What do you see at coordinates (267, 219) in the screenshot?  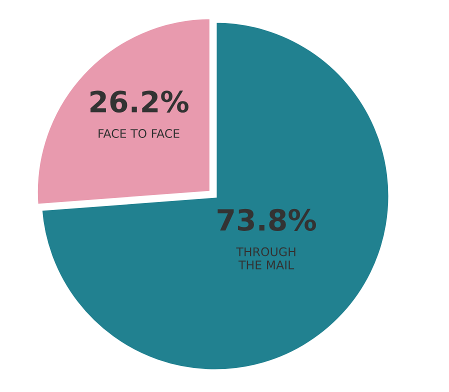 I see `data-label: 73.8%` at bounding box center [267, 219].